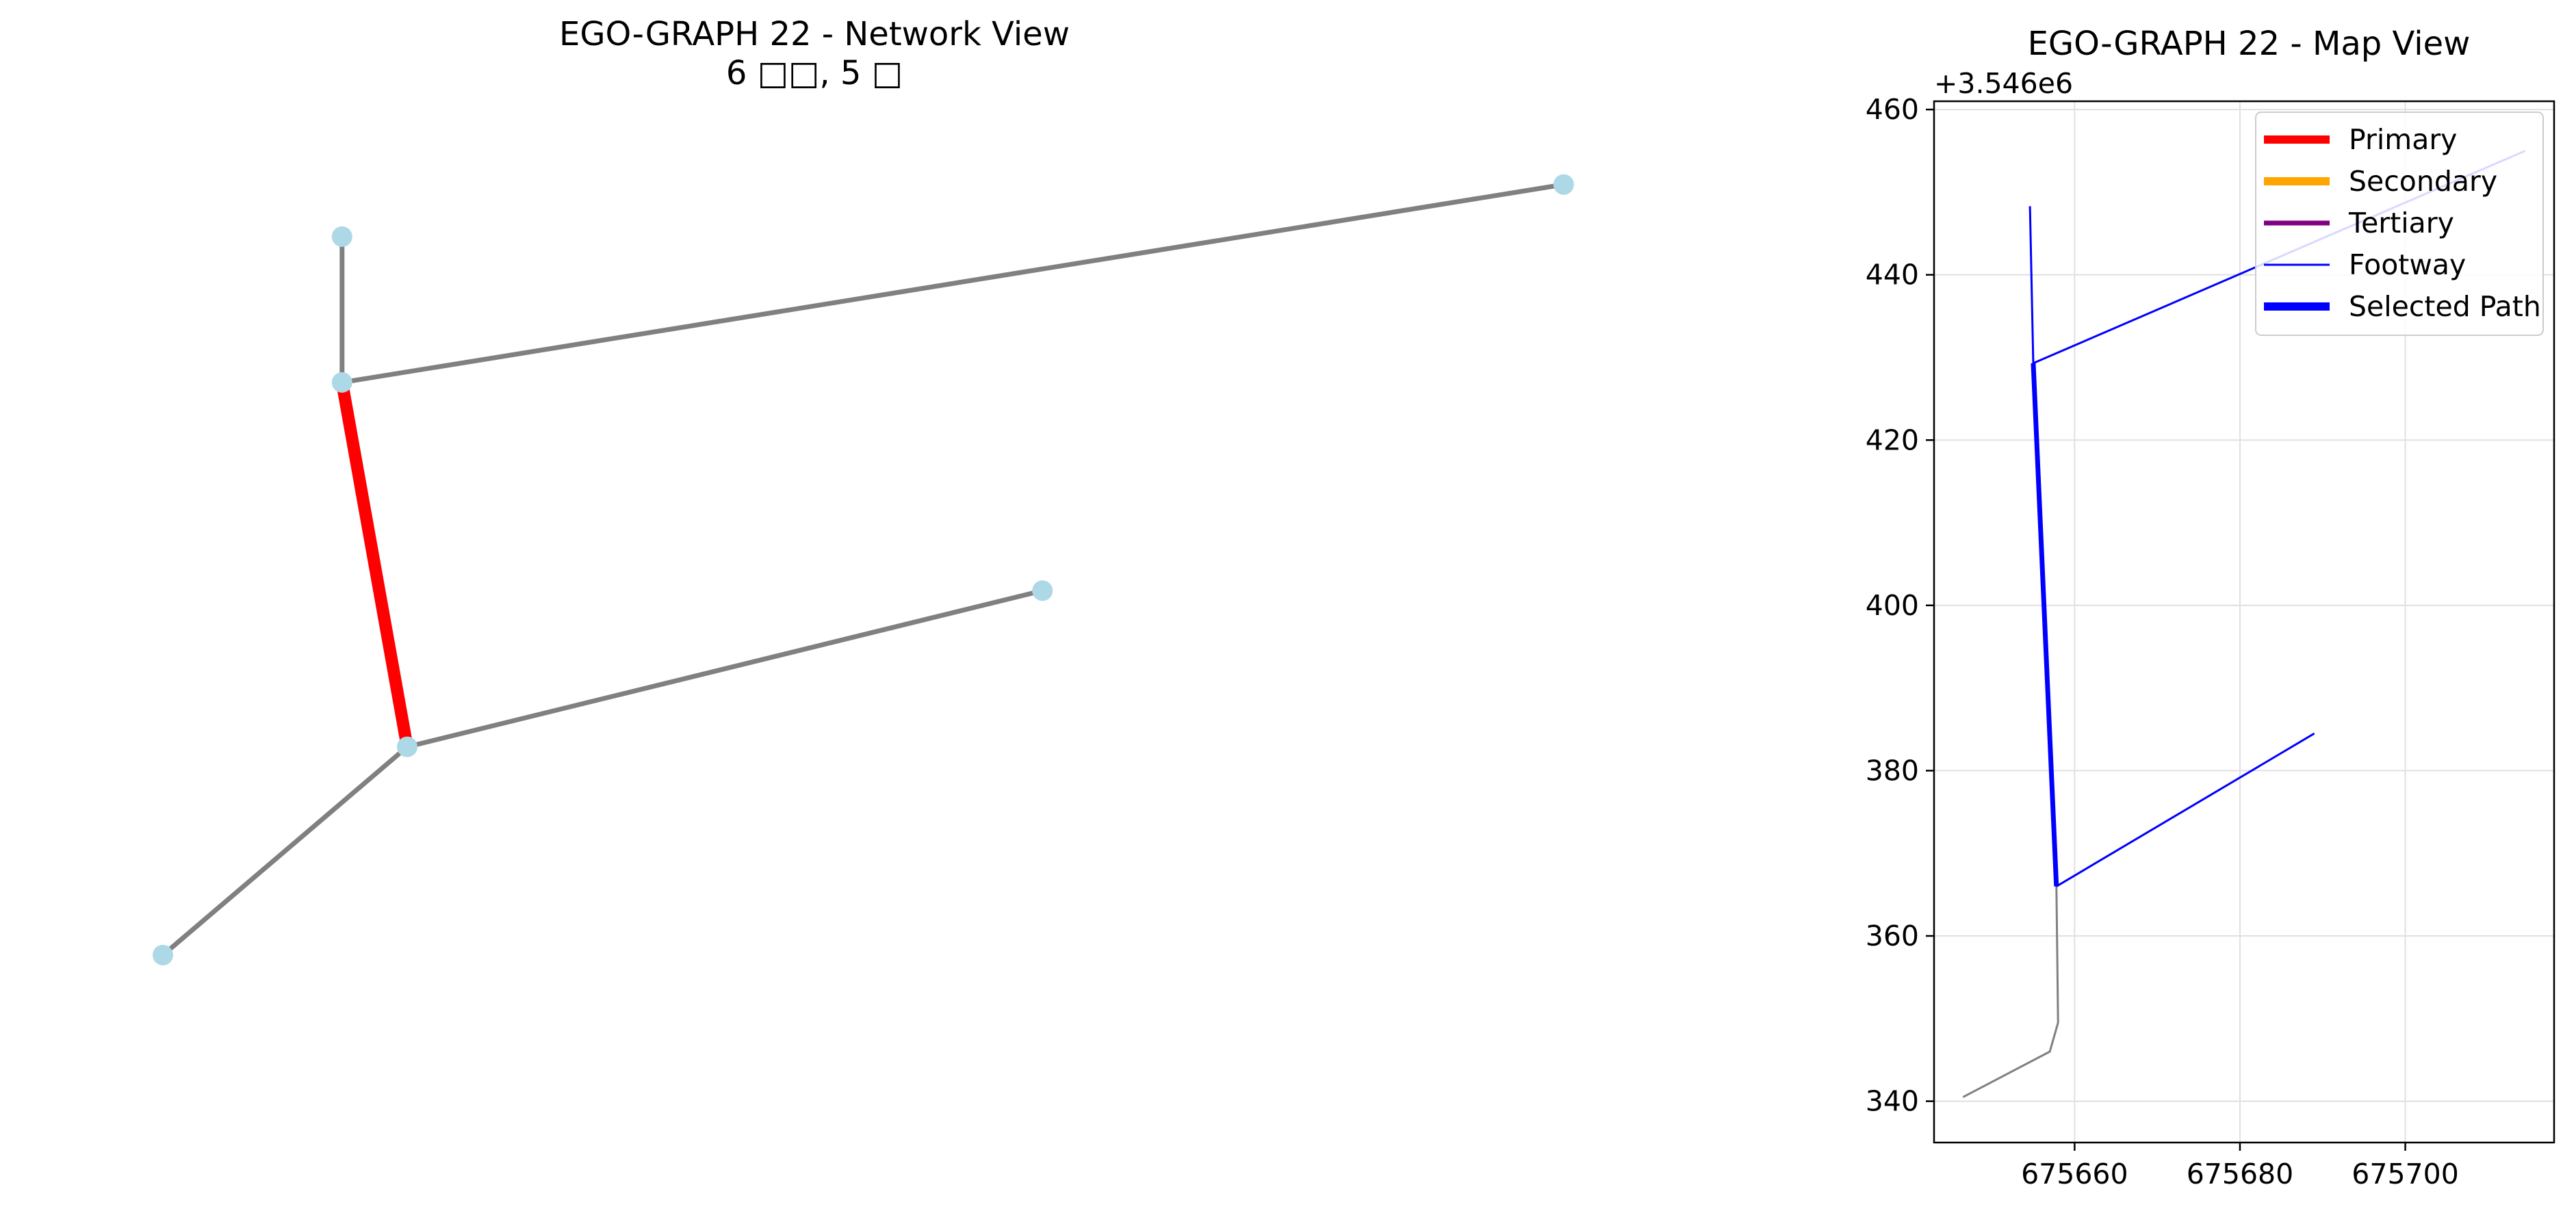 The width and height of the screenshot is (2576, 1213). Describe the element at coordinates (341, 382) in the screenshot. I see `network-node-n4` at that location.